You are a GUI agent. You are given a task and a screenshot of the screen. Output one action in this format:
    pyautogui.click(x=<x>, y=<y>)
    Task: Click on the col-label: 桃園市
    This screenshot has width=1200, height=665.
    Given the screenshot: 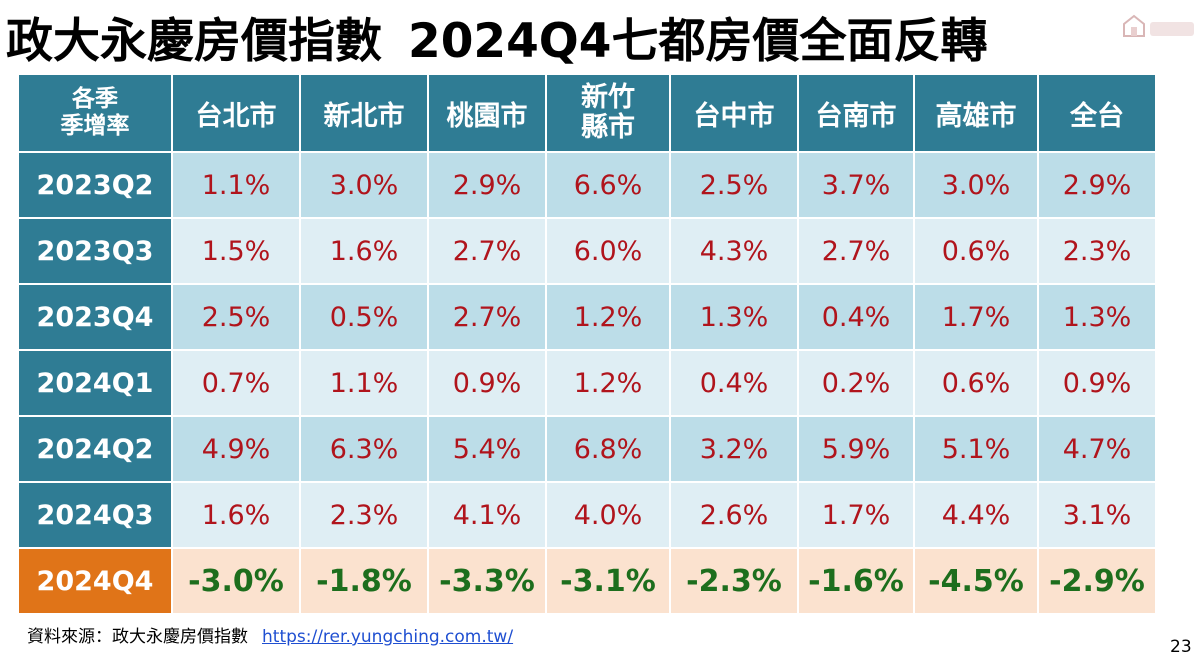 What is the action you would take?
    pyautogui.click(x=487, y=116)
    